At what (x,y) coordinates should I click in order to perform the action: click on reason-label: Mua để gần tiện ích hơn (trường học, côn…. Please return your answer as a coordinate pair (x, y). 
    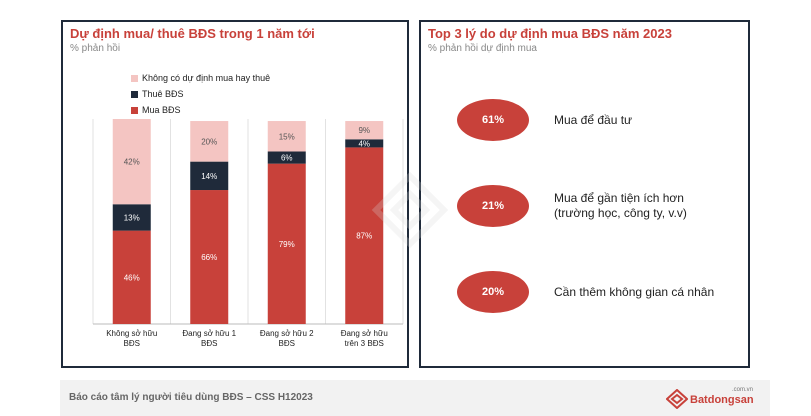
    Looking at the image, I should click on (620, 206).